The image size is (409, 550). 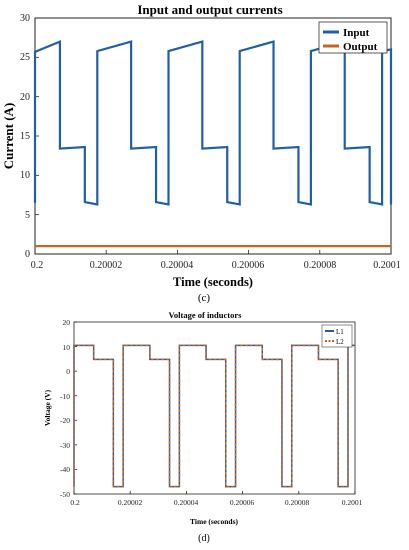 I want to click on y-tick-label: -50, so click(x=65, y=494).